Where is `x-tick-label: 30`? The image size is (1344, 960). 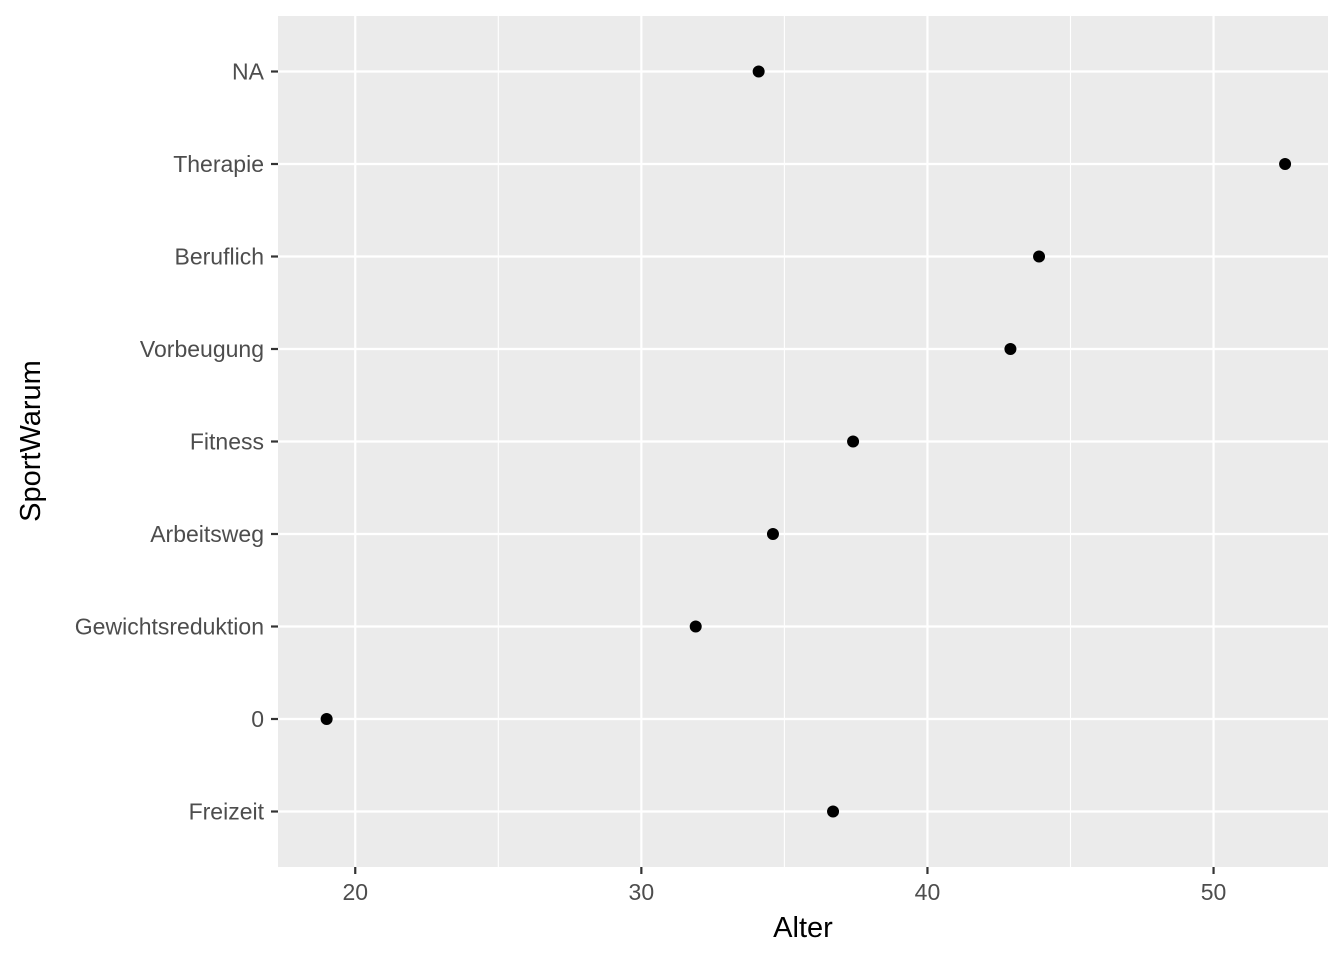
x-tick-label: 30 is located at coordinates (642, 892).